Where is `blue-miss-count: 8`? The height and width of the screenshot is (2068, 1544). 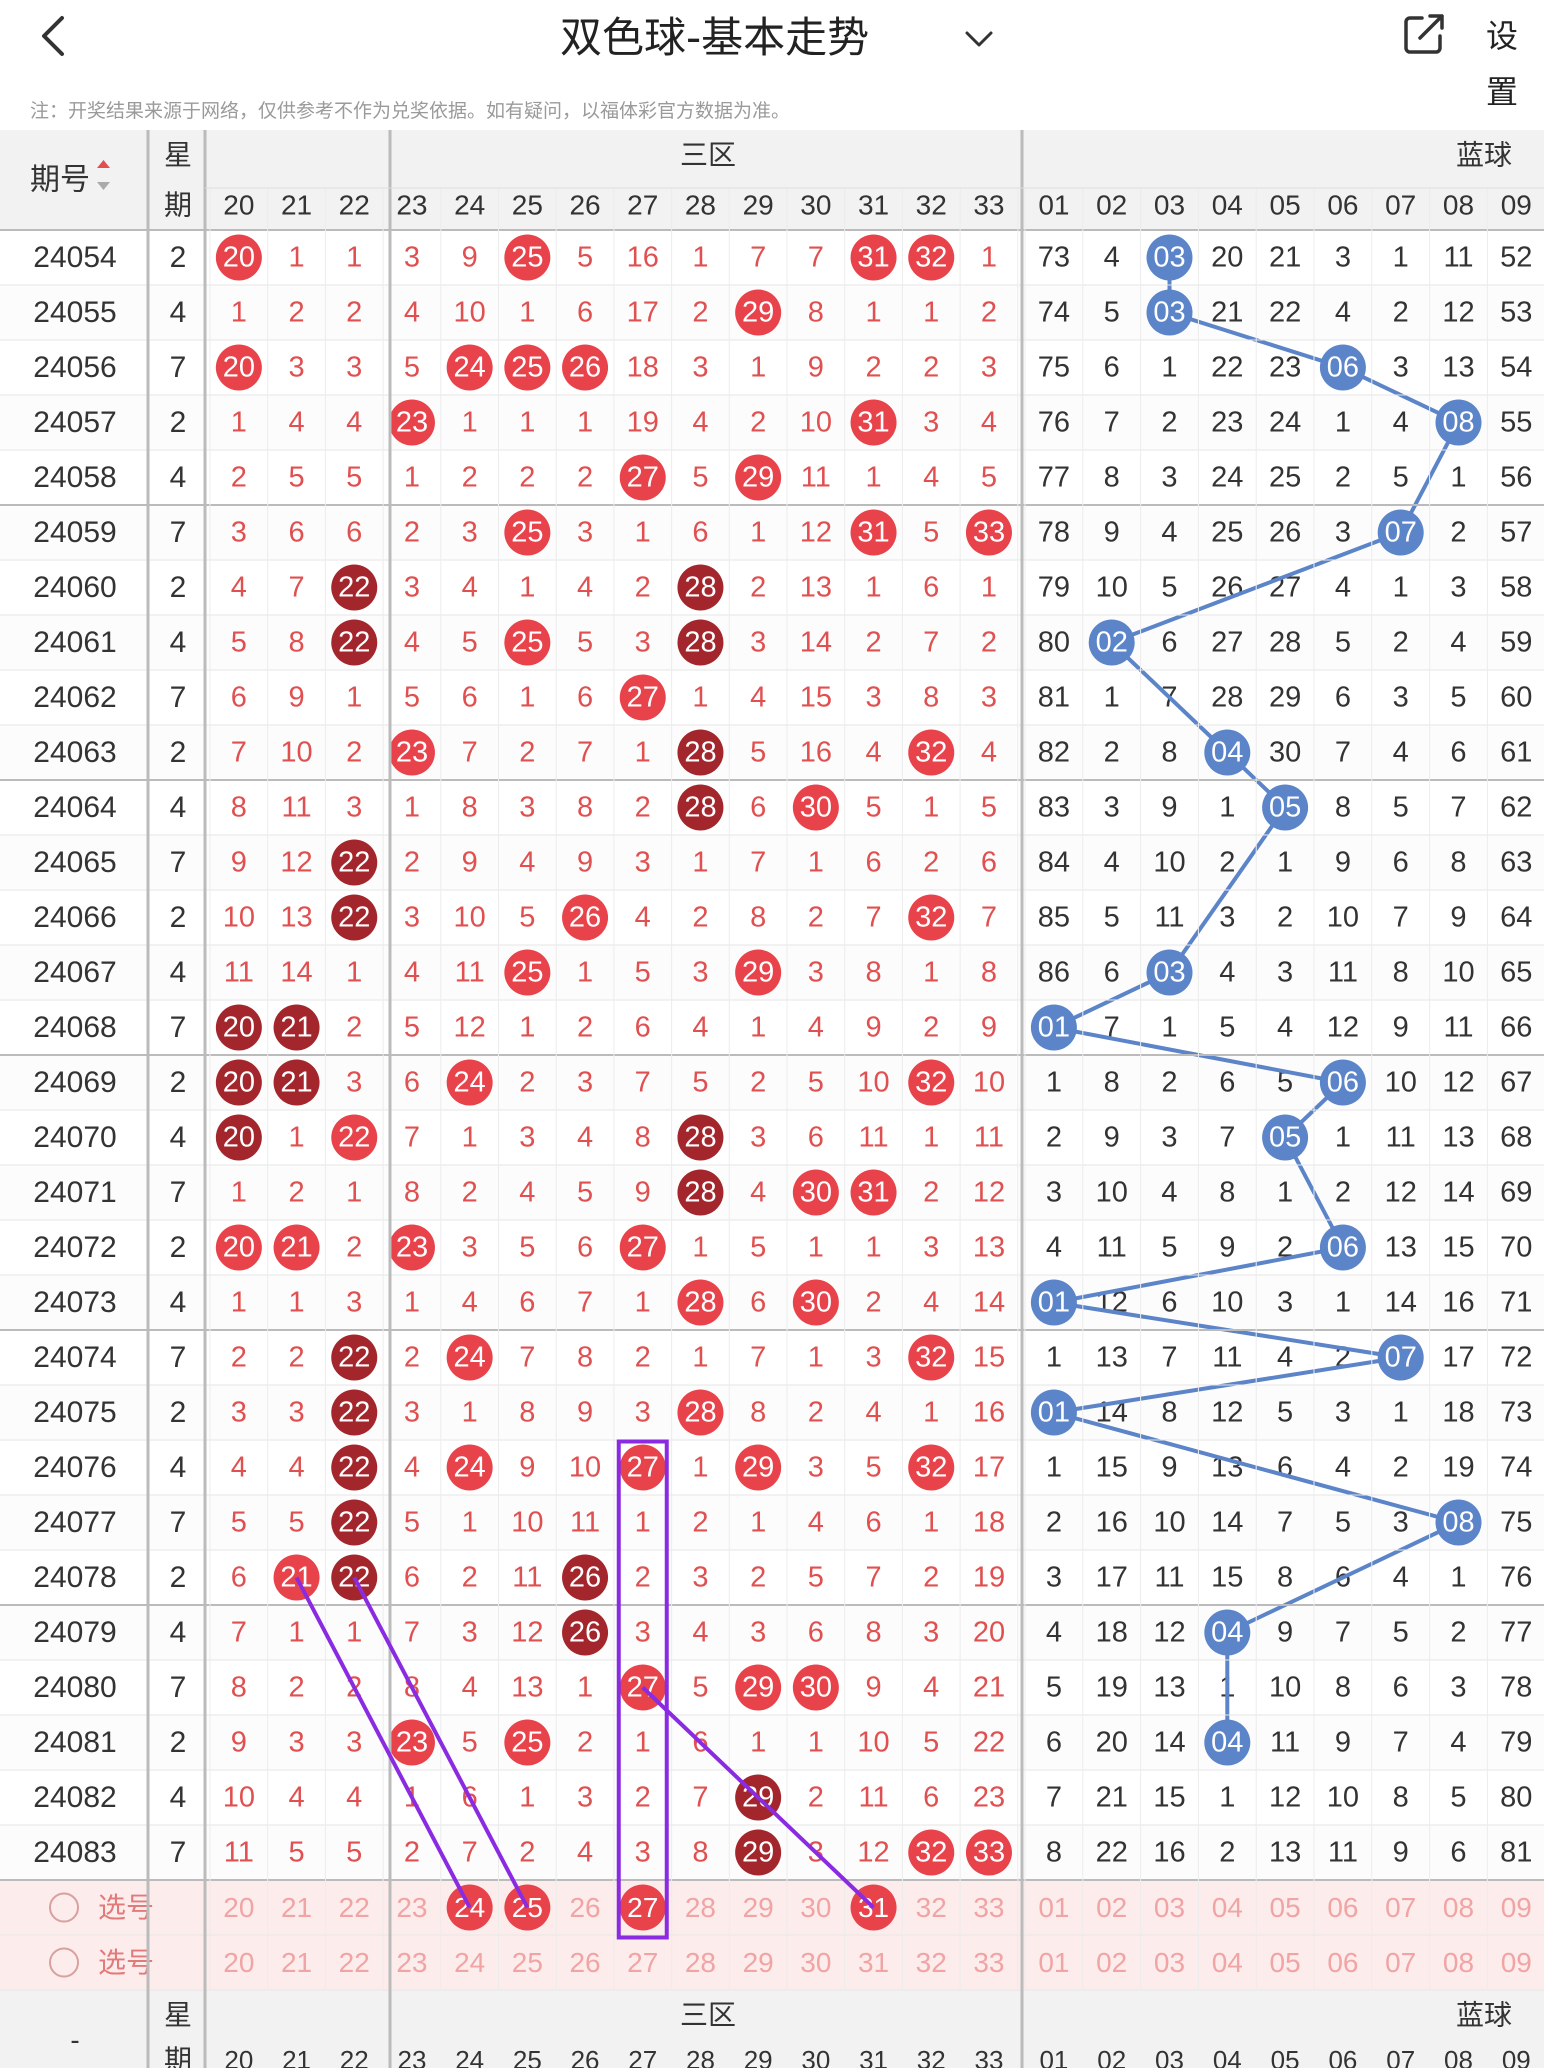 blue-miss-count: 8 is located at coordinates (1169, 753).